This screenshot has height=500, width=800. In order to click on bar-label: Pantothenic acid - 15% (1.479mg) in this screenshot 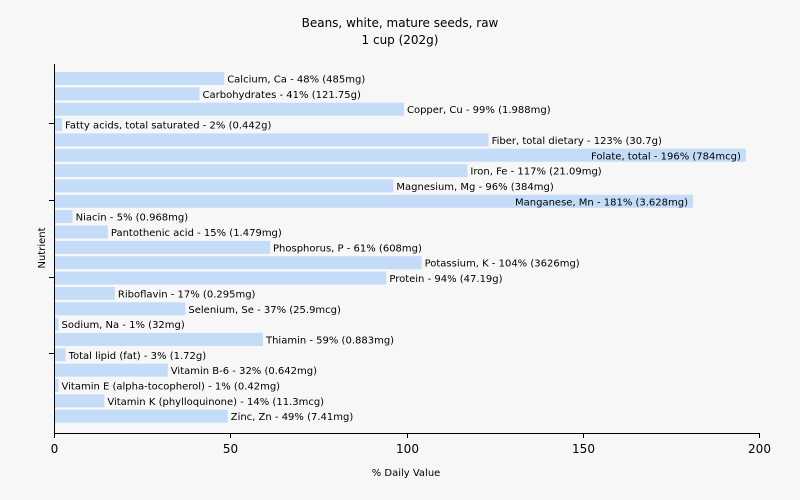, I will do `click(196, 233)`.